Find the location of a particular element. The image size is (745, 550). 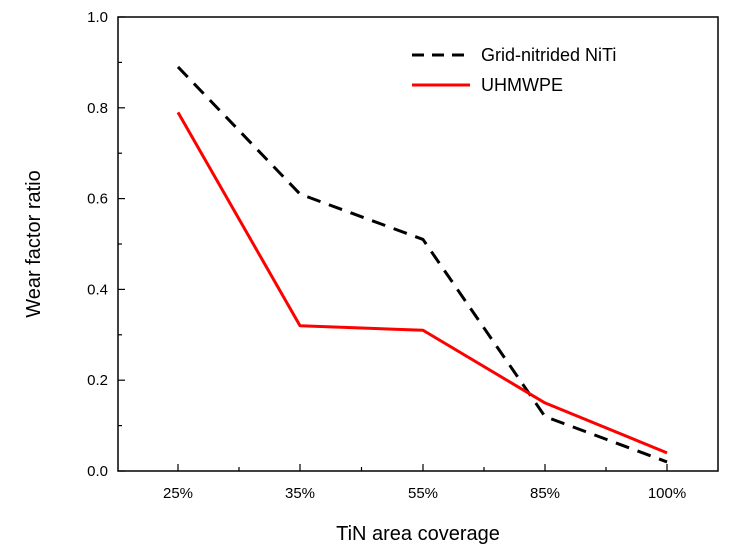

x-tick-label: 35% is located at coordinates (300, 493).